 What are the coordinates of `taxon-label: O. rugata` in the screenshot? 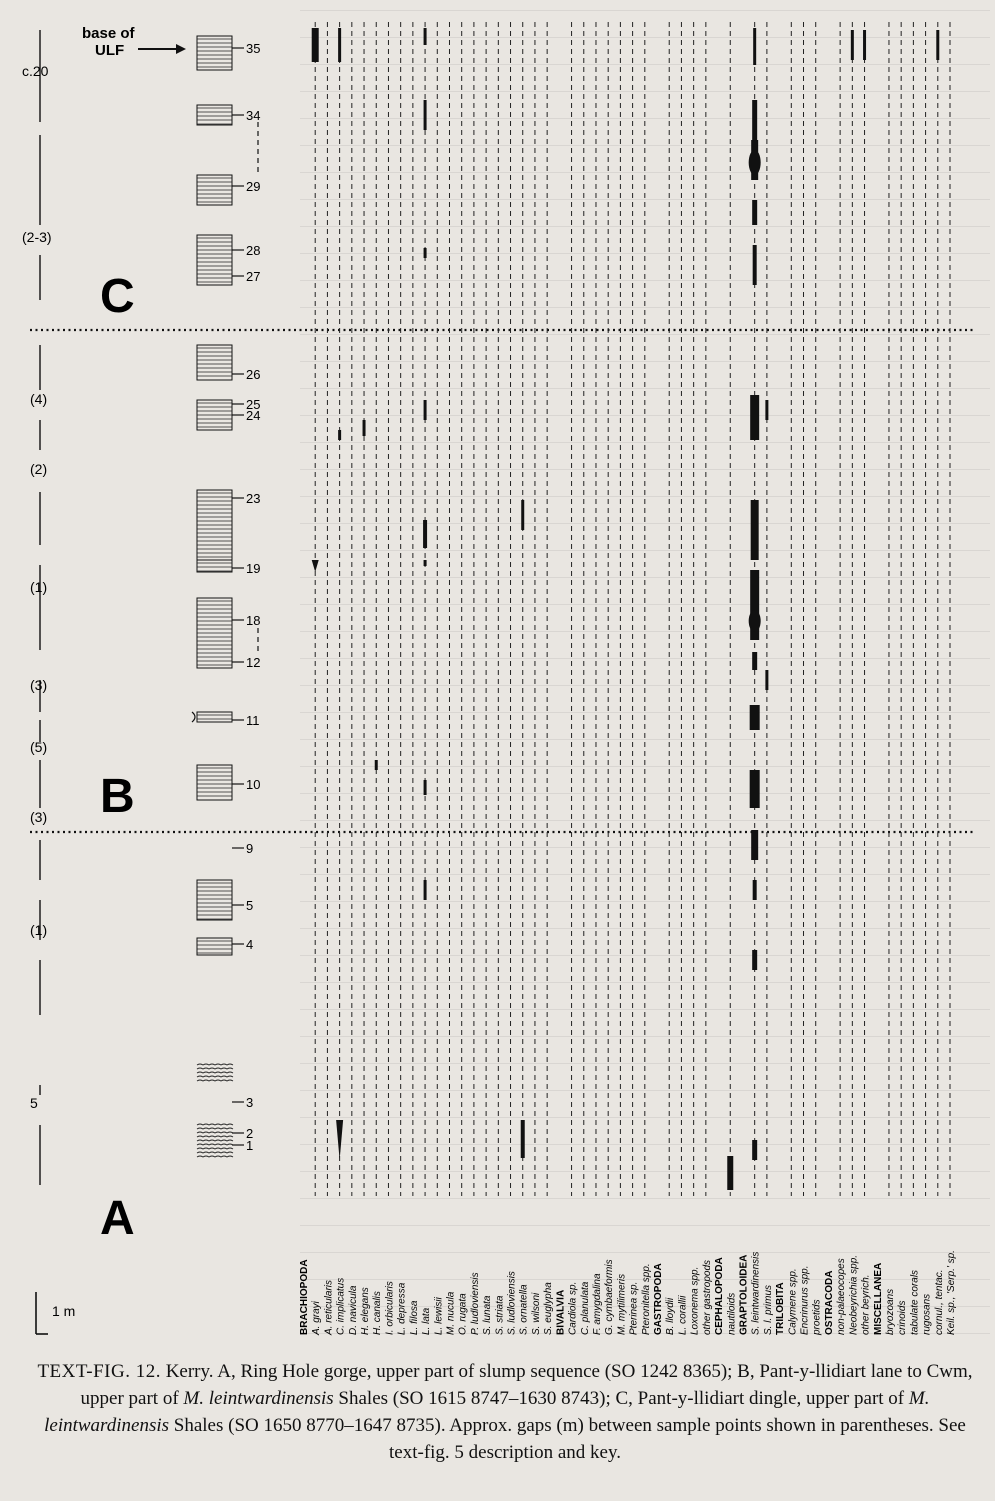 It's located at (463, 1314).